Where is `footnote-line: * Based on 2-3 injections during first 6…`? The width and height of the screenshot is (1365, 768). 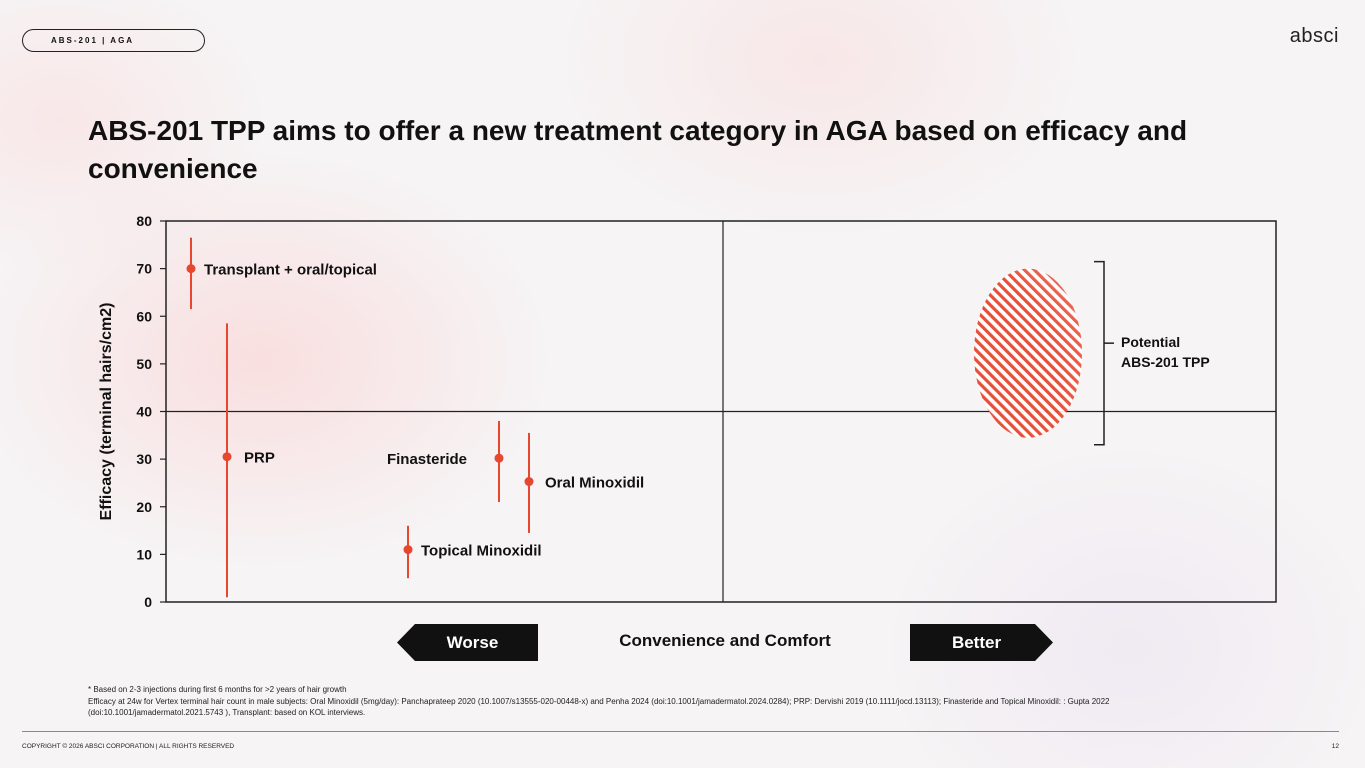 footnote-line: * Based on 2-3 injections during first 6… is located at coordinates (217, 689).